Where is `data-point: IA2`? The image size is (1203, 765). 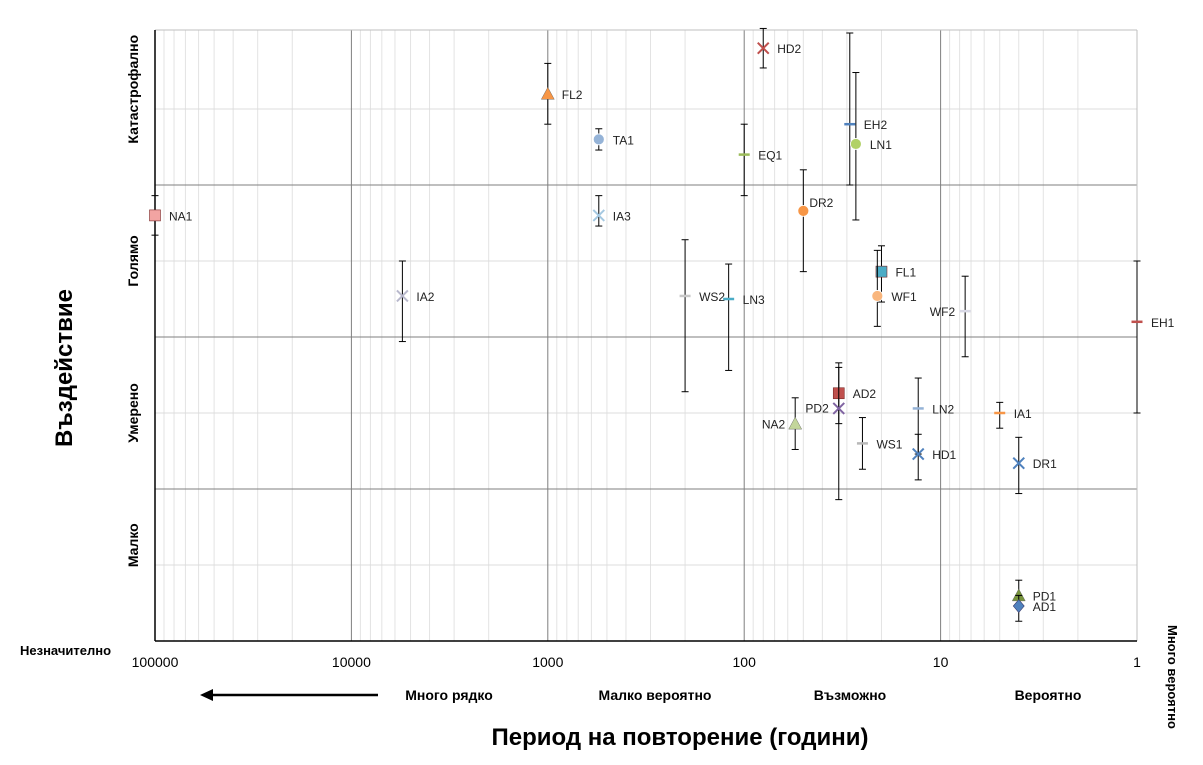 data-point: IA2 is located at coordinates (415, 301).